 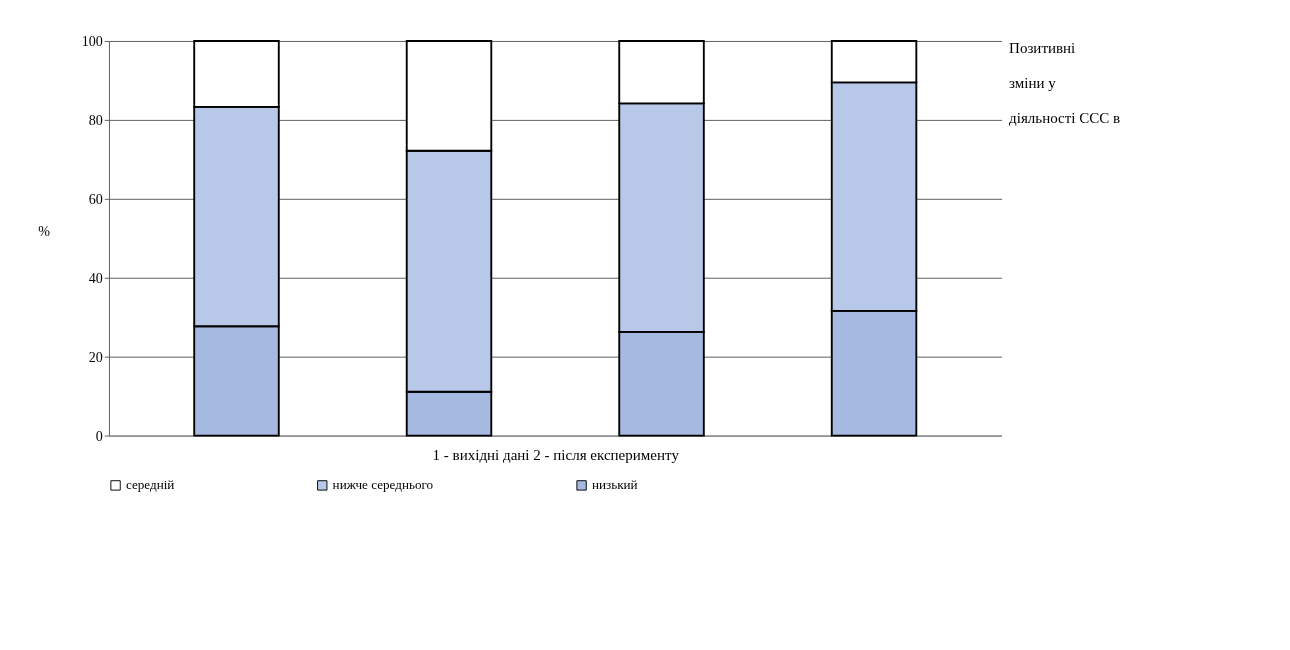 What do you see at coordinates (383, 485) in the screenshot?
I see `legend-label: нижче середнього` at bounding box center [383, 485].